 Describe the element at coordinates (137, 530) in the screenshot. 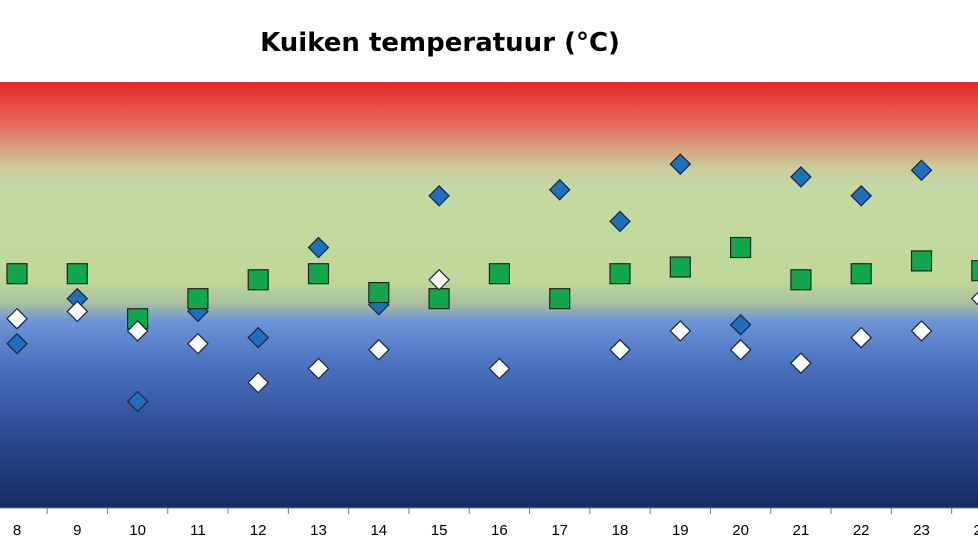

I see `x-tick-label: 10` at that location.